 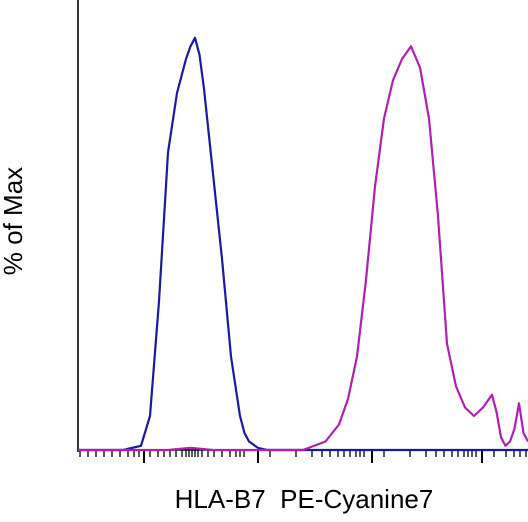 I want to click on y-axis-label: % of Max, so click(x=14, y=221).